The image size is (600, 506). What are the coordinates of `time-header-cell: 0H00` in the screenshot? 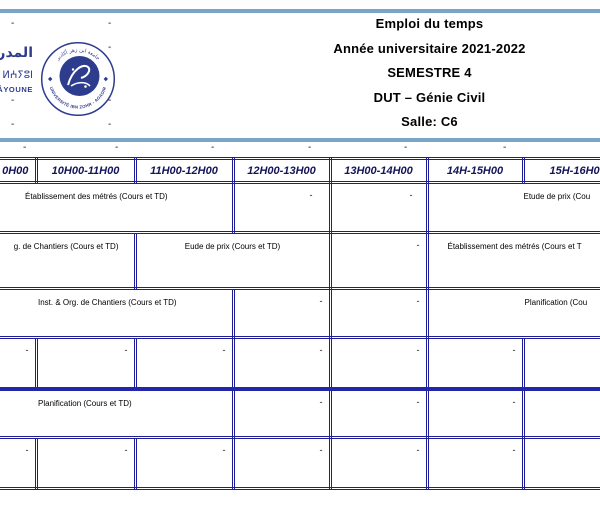 It's located at (19, 170).